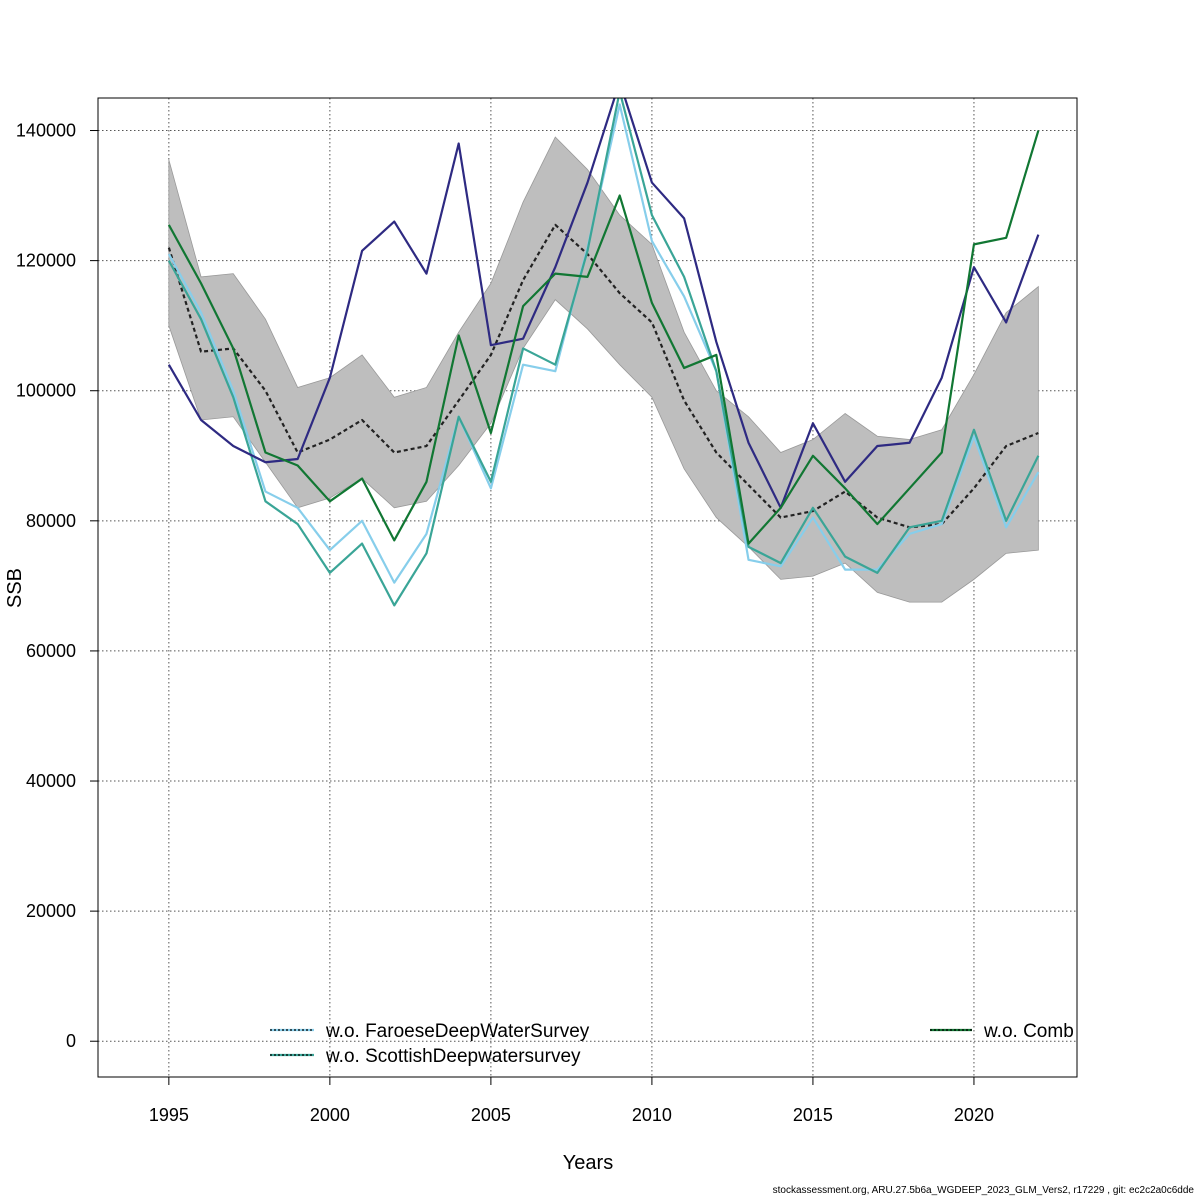  What do you see at coordinates (51, 651) in the screenshot?
I see `y-tick-label: 60000` at bounding box center [51, 651].